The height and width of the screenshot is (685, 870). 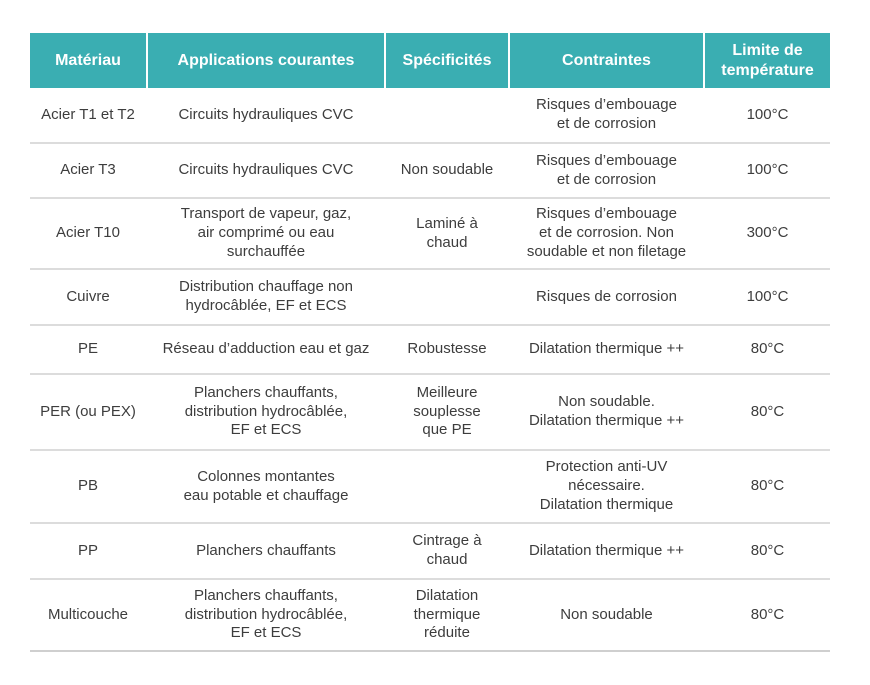 I want to click on header-cell-contraintes: Contraintes, so click(x=606, y=60).